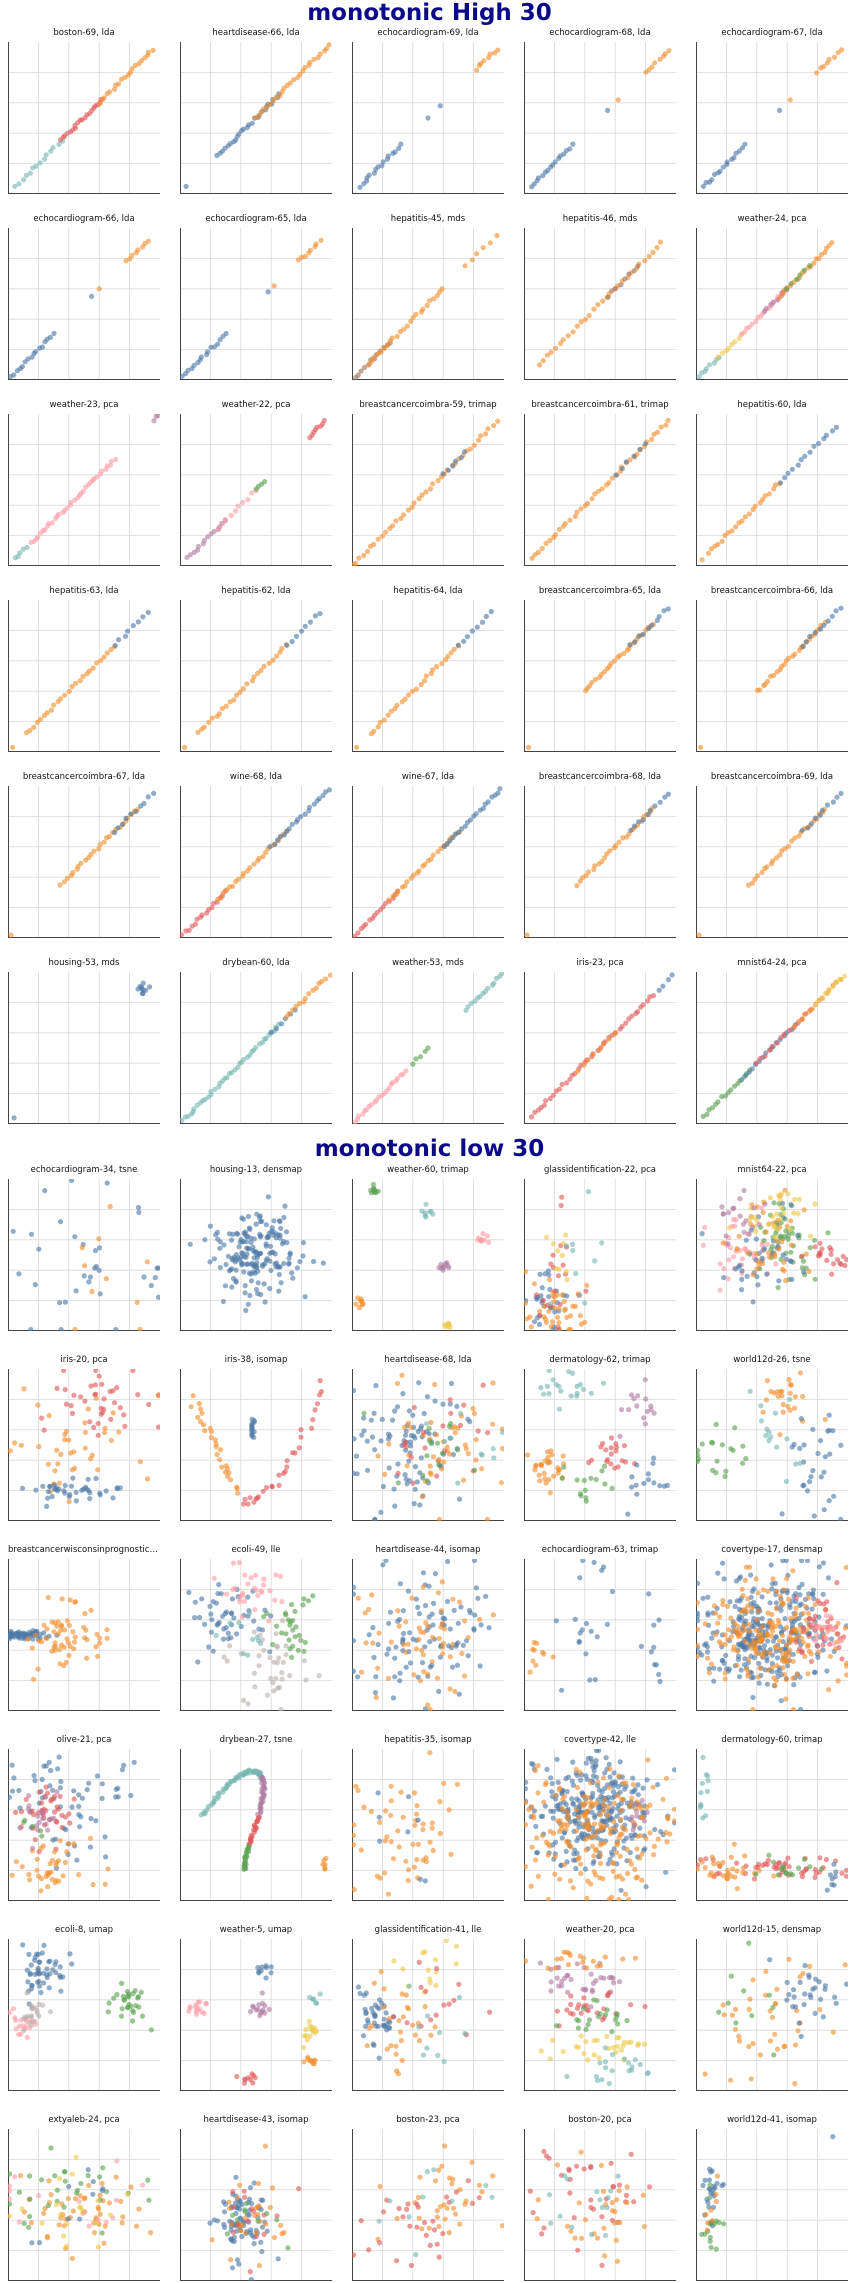 The height and width of the screenshot is (2283, 859). What do you see at coordinates (772, 777) in the screenshot?
I see `panel-title: breastcancercoimbra-69, lda` at bounding box center [772, 777].